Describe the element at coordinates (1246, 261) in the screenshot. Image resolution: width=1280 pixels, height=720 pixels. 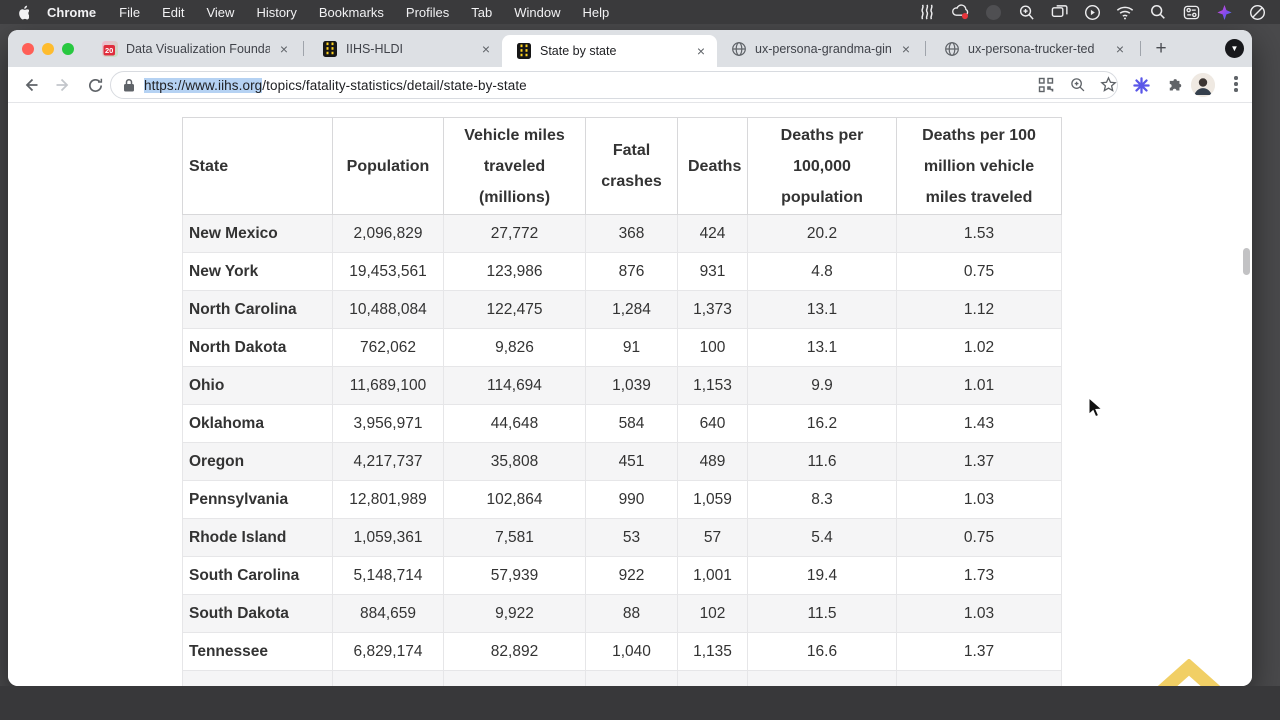
I see `scrollbar-thumb` at that location.